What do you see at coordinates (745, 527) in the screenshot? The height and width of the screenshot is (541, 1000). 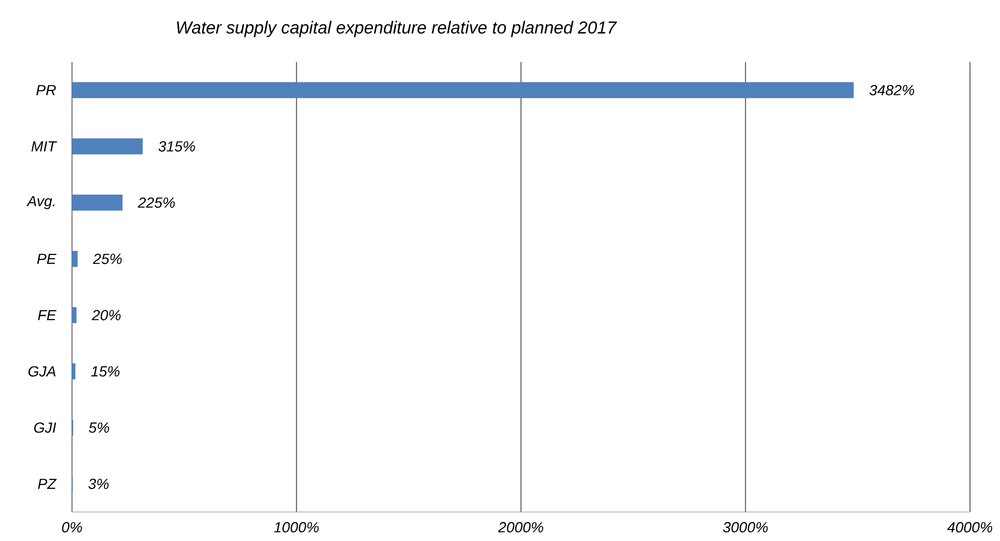 I see `x-tick-label: 3000%` at bounding box center [745, 527].